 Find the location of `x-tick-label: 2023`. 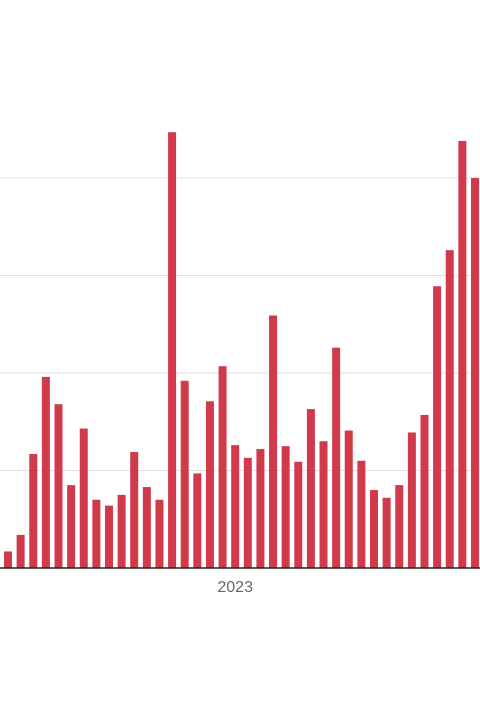

x-tick-label: 2023 is located at coordinates (235, 587).